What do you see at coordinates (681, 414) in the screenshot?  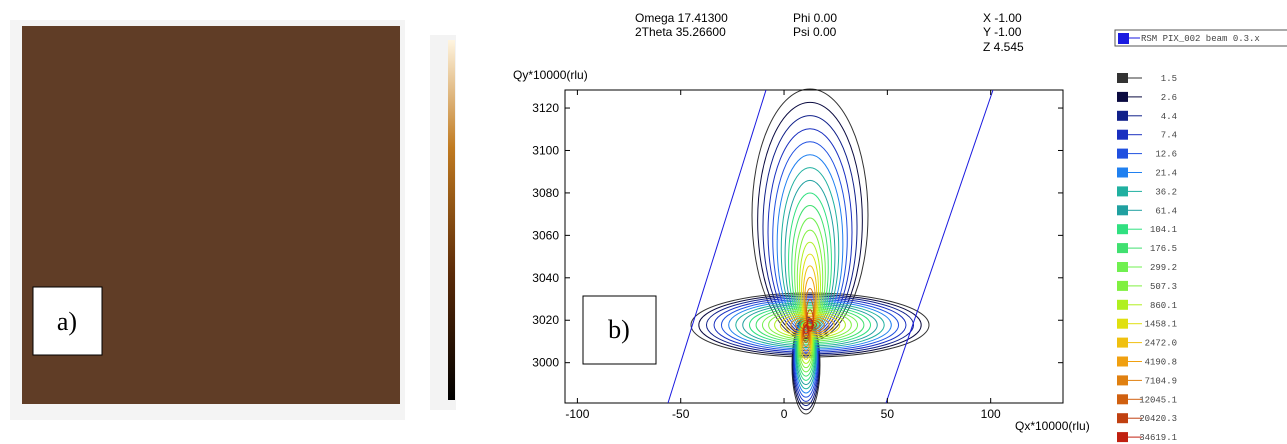 I see `x-tick-label: -50` at bounding box center [681, 414].